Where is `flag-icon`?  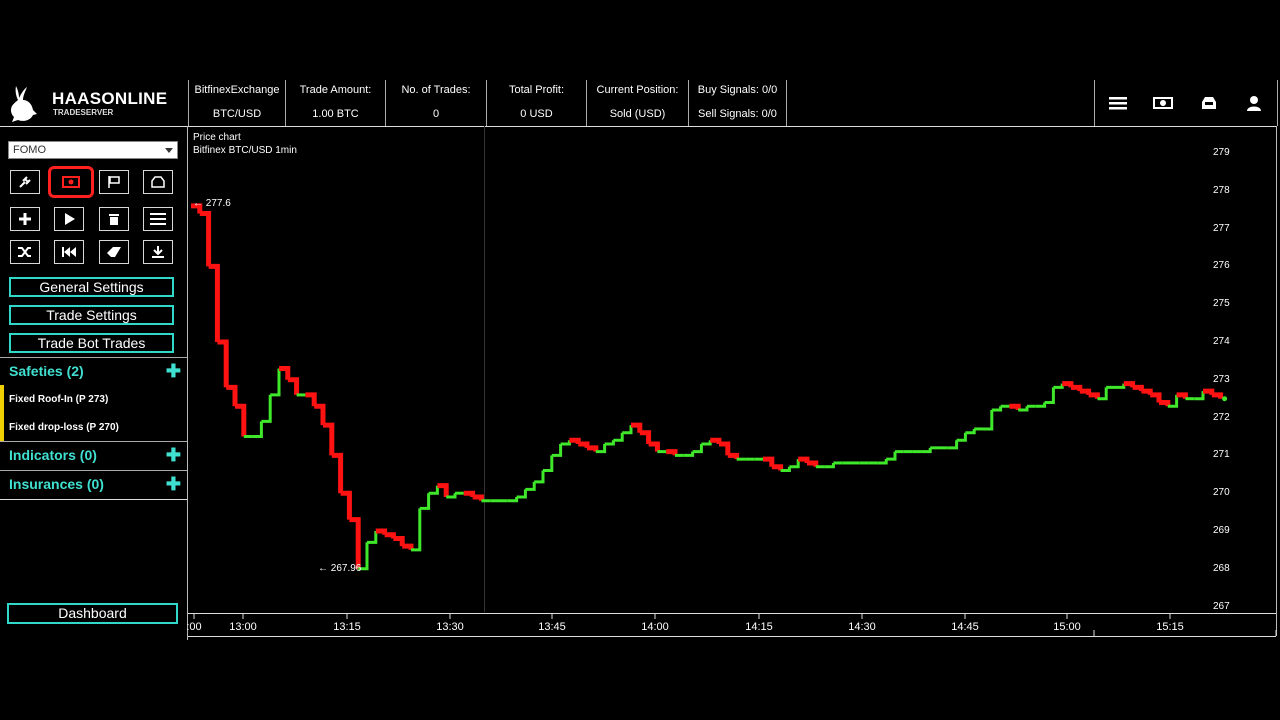
flag-icon is located at coordinates (114, 182).